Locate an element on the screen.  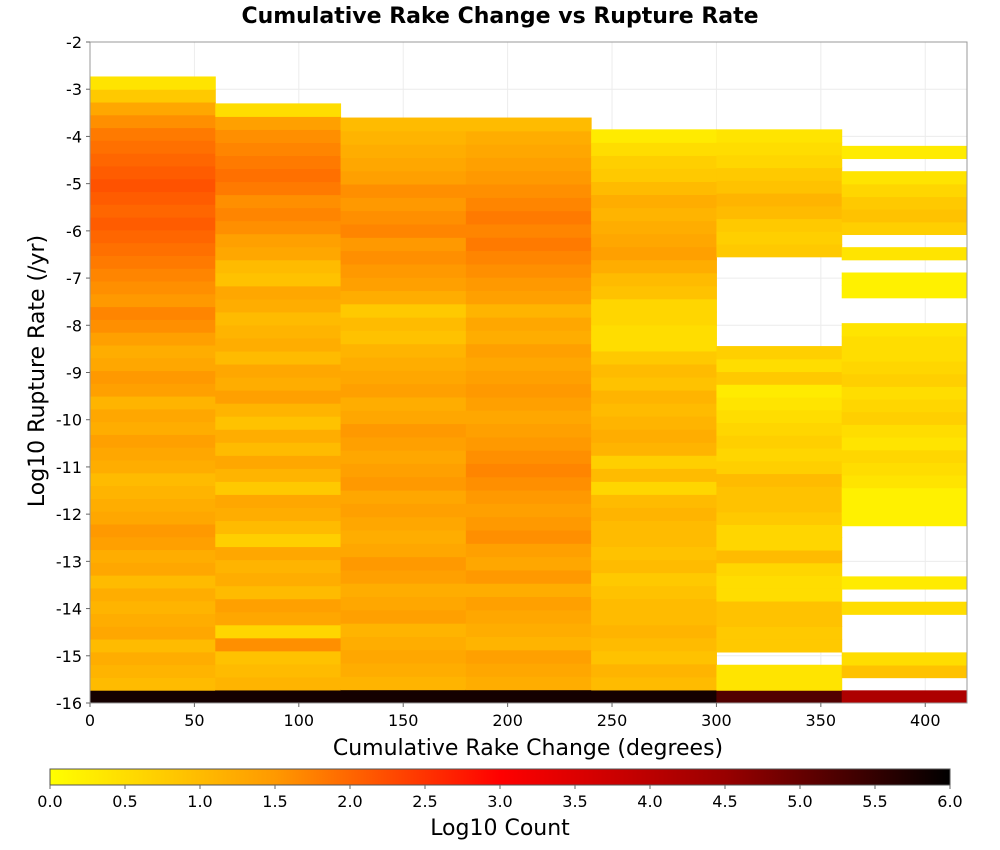
x-tick-label: 50 is located at coordinates (194, 720).